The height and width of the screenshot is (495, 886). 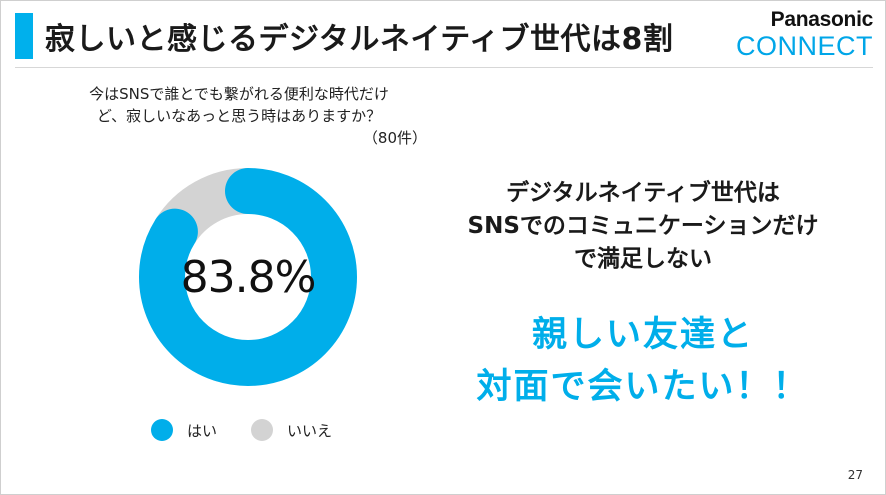 What do you see at coordinates (643, 387) in the screenshot?
I see `highlight-line-2: 対面で会いたい！！` at bounding box center [643, 387].